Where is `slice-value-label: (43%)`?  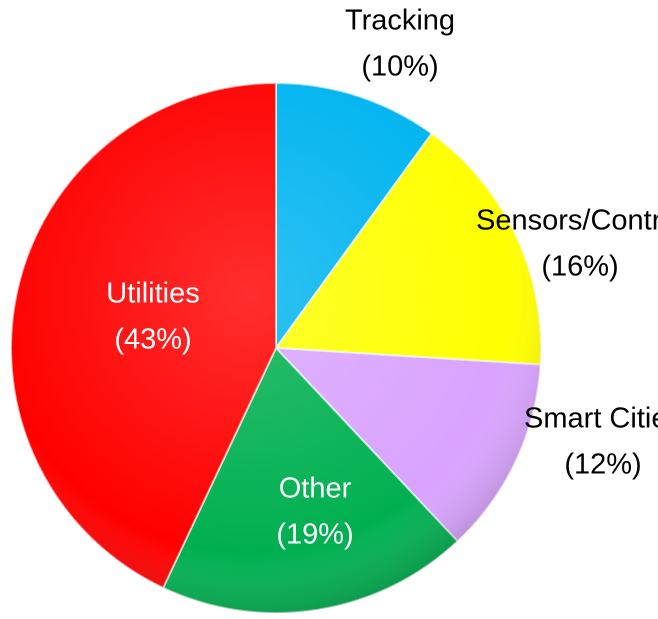 slice-value-label: (43%) is located at coordinates (152, 340).